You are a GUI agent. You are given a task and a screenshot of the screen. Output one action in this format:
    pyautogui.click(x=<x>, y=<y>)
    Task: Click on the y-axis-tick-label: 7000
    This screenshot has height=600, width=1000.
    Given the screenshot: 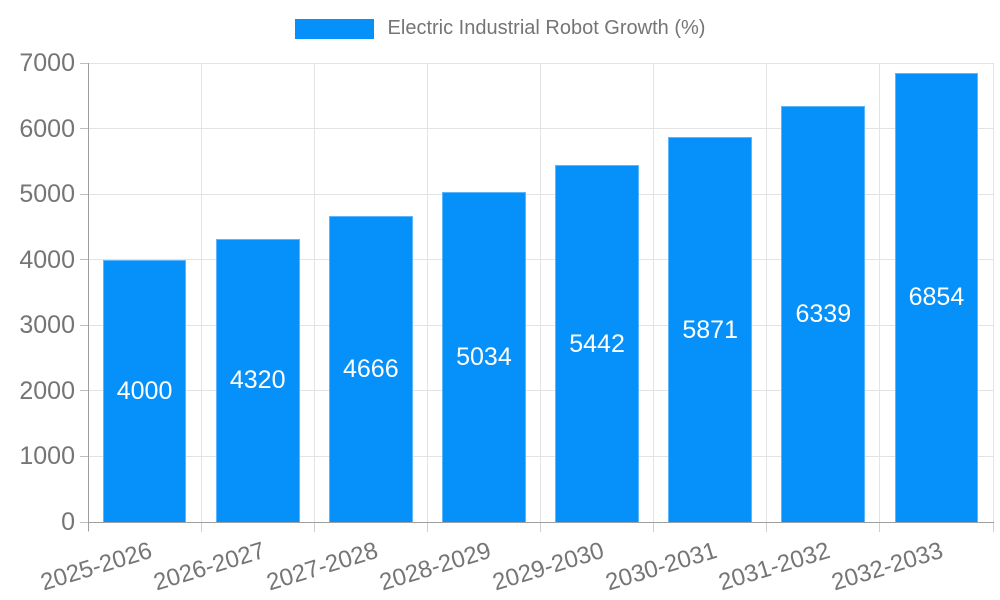 What is the action you would take?
    pyautogui.click(x=47, y=63)
    